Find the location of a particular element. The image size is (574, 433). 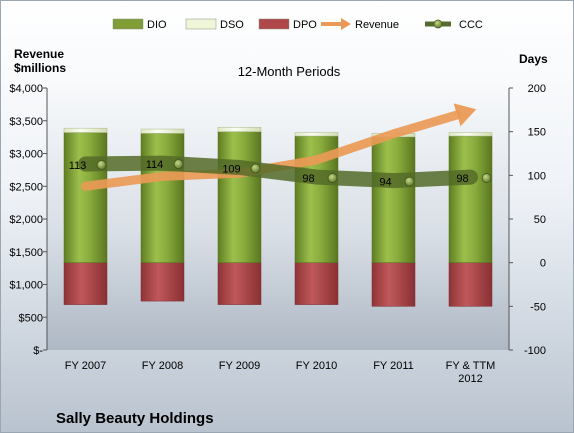

right-axis-label: Days is located at coordinates (533, 59).